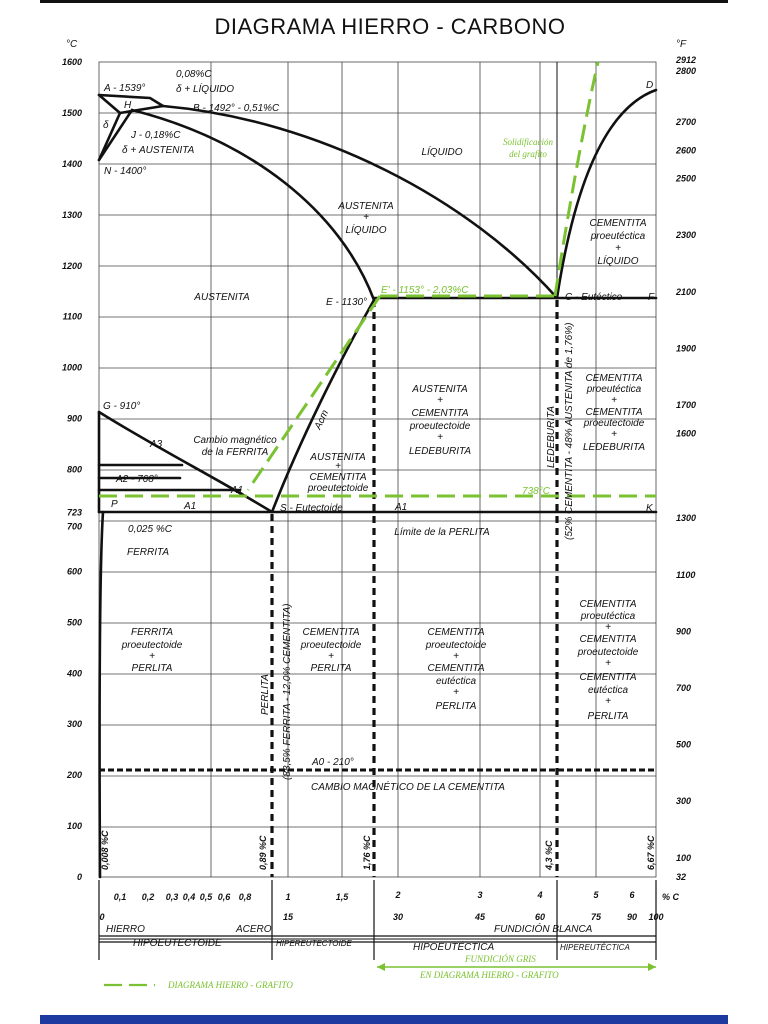 This screenshot has height=1024, width=768. I want to click on cementite-tick: 0, so click(101, 917).